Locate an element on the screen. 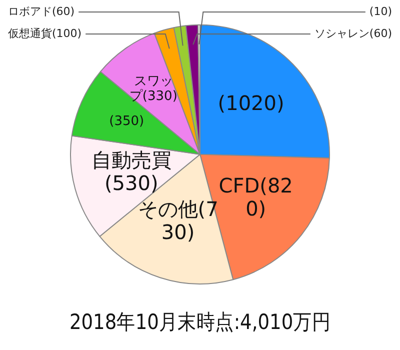  slice-label: その他(730) is located at coordinates (178, 220).